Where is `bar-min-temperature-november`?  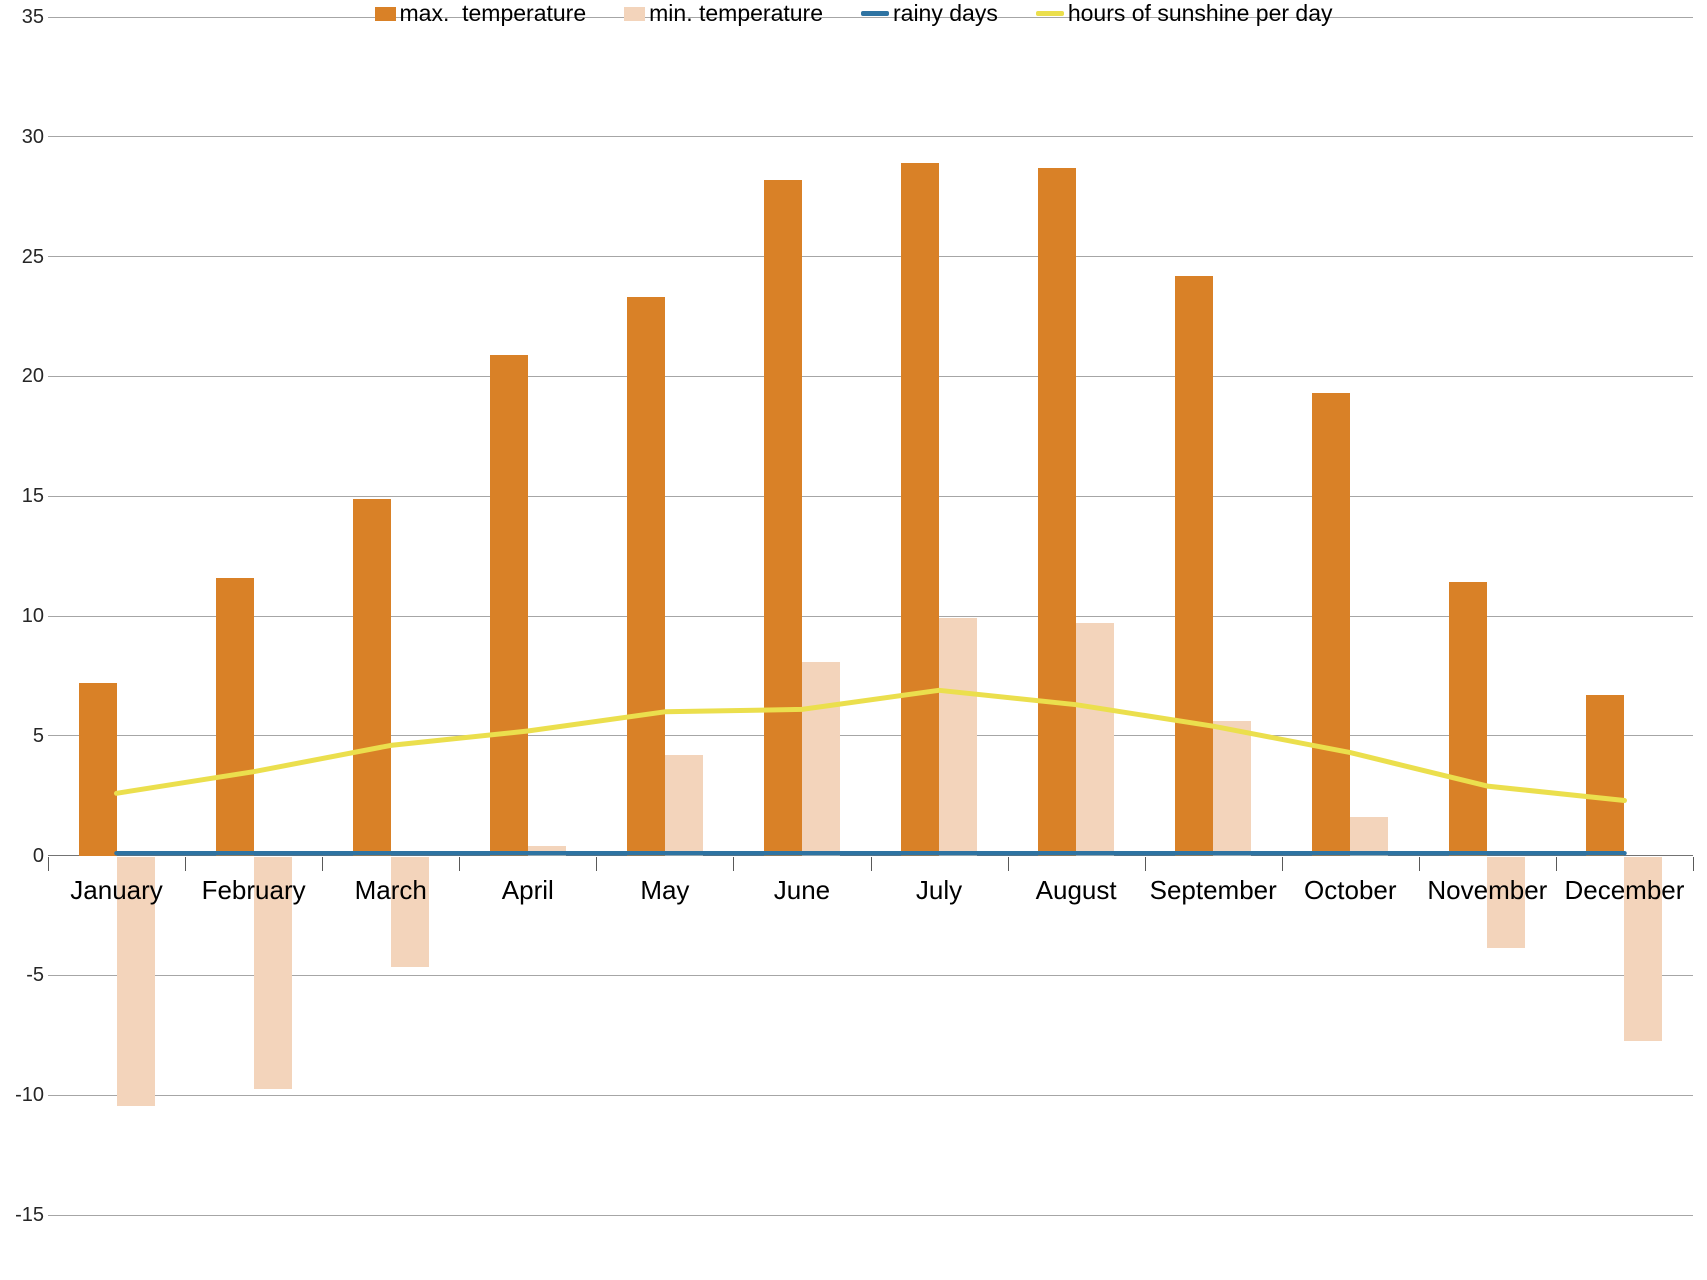 bar-min-temperature-november is located at coordinates (1506, 902).